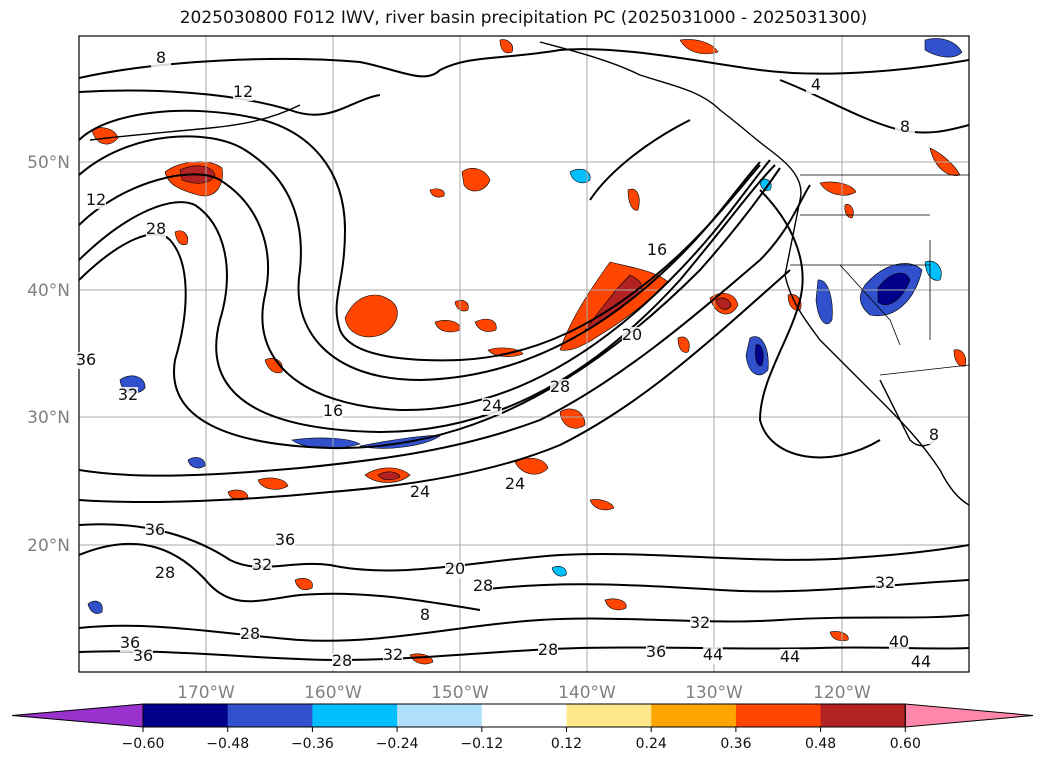 The width and height of the screenshot is (1047, 765). Describe the element at coordinates (842, 693) in the screenshot. I see `lon-tick-label: 120°W` at that location.